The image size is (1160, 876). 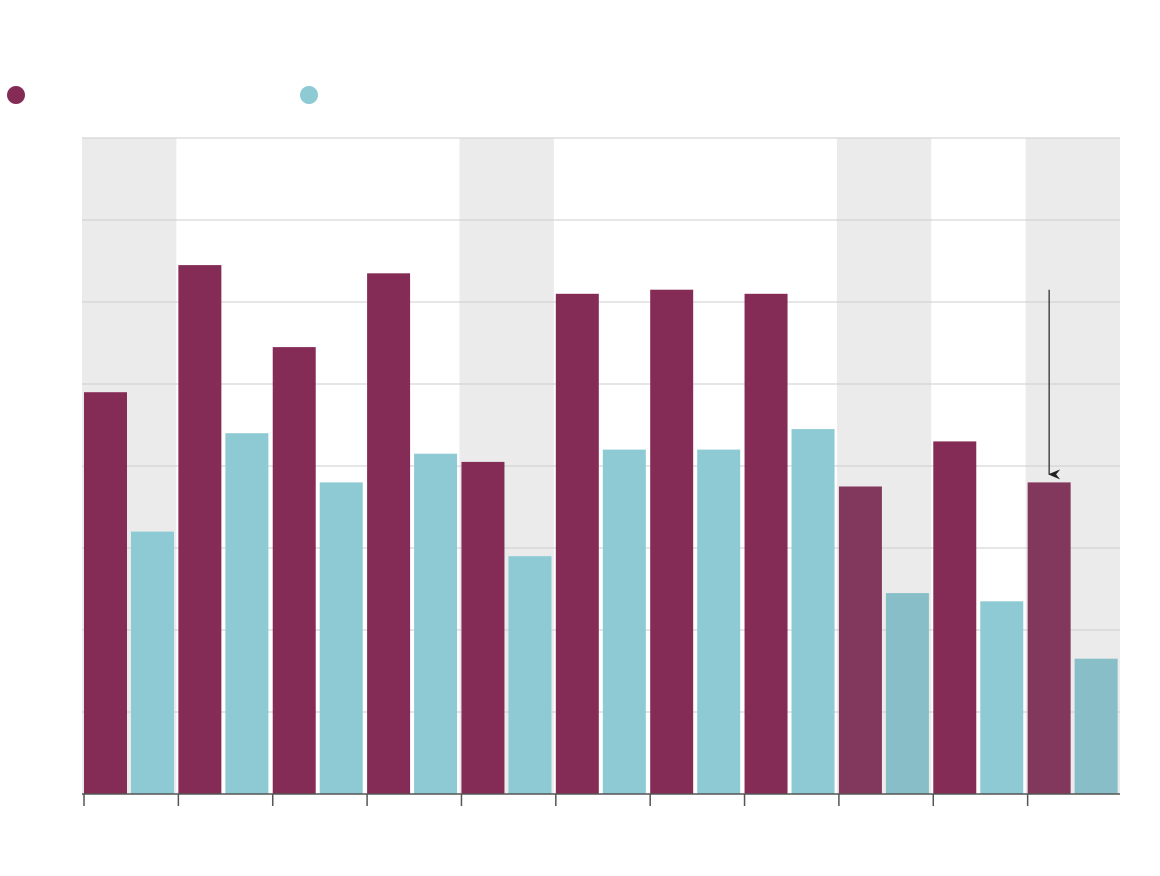 What do you see at coordinates (16, 95) in the screenshot?
I see `legend-swatch-series-a` at bounding box center [16, 95].